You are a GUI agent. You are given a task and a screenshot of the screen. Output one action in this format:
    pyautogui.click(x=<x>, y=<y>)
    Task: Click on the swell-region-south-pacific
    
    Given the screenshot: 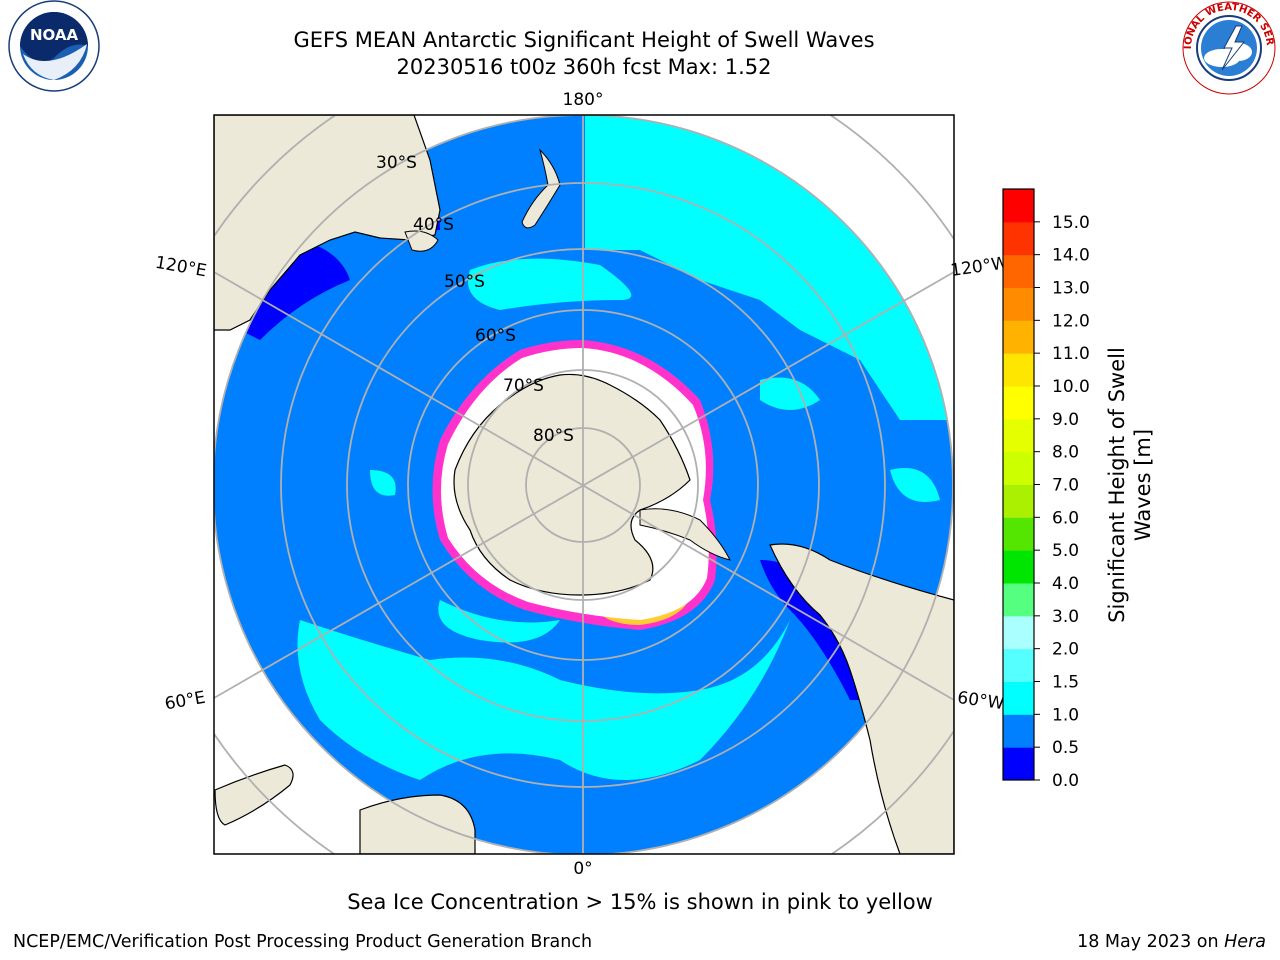 What is the action you would take?
    pyautogui.click(x=550, y=284)
    